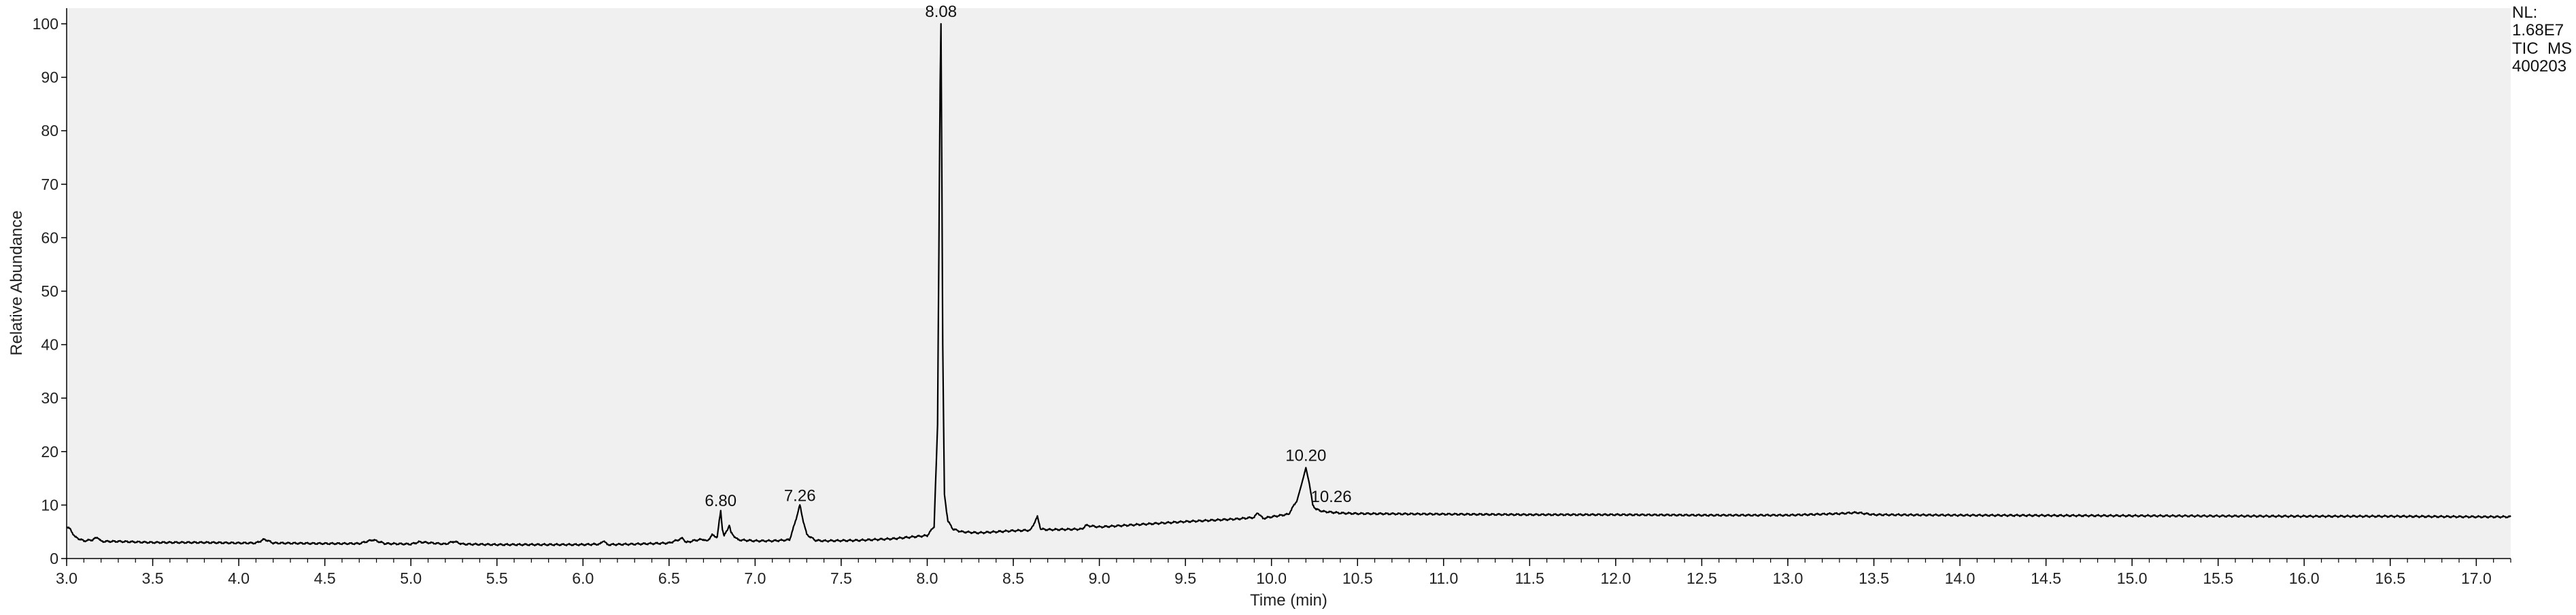 The width and height of the screenshot is (2576, 615). Describe the element at coordinates (49, 505) in the screenshot. I see `y-tick-label: 10` at that location.